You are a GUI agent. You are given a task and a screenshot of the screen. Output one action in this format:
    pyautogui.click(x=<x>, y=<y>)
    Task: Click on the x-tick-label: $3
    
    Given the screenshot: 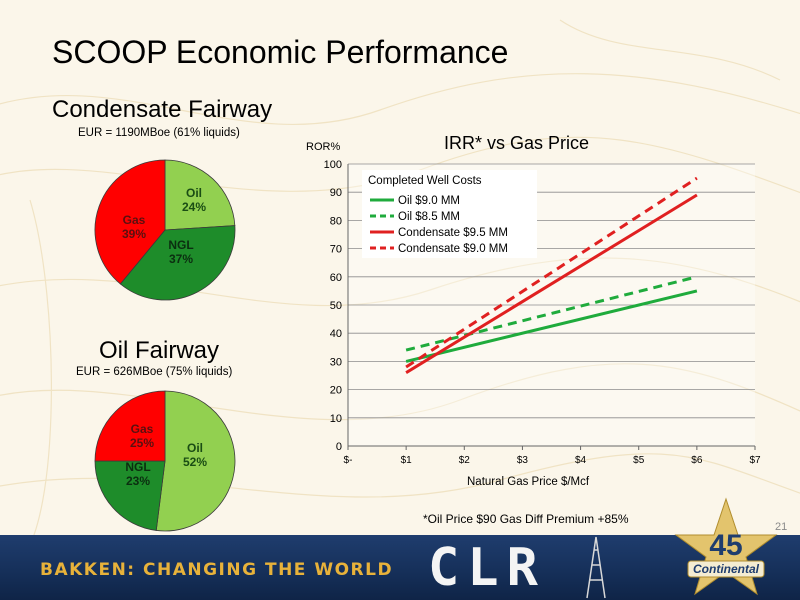 What is the action you would take?
    pyautogui.click(x=523, y=460)
    